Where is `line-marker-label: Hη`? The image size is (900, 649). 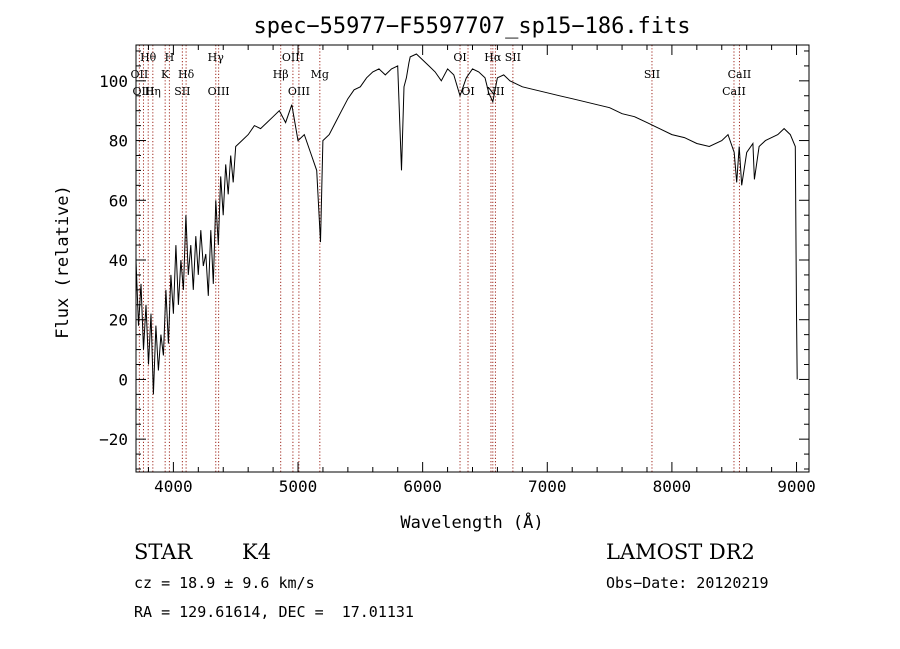
line-marker-label: Hη is located at coordinates (153, 91).